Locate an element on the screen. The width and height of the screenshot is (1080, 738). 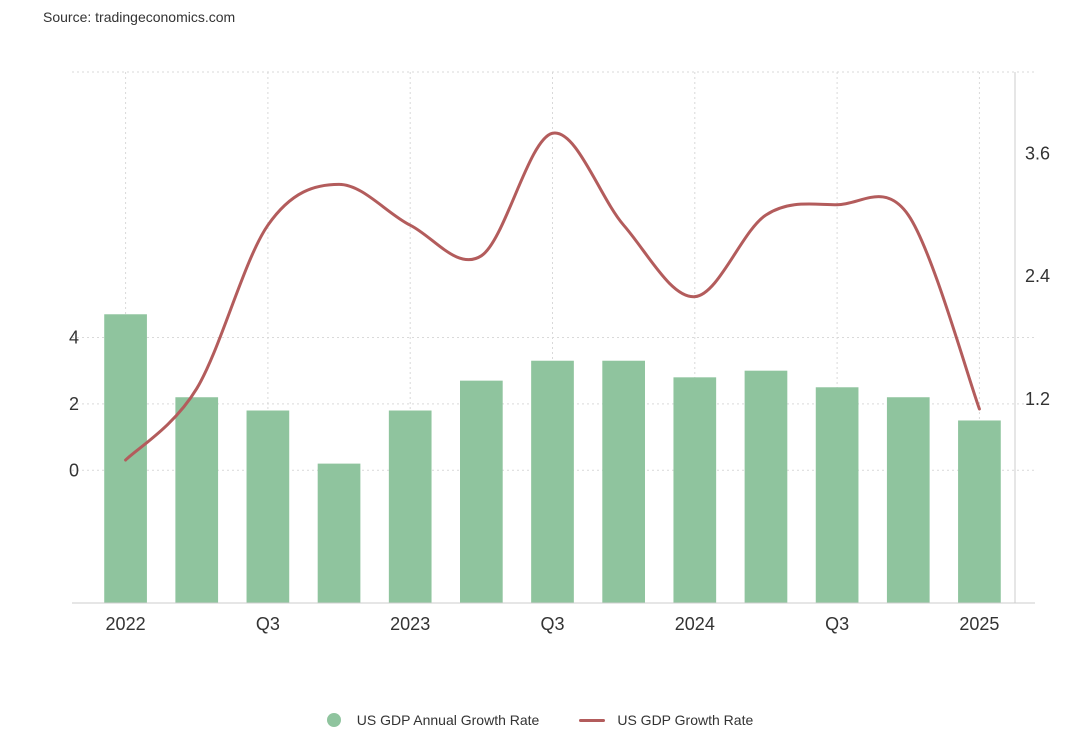
legend-item-bar: US GDP Annual Growth Rate is located at coordinates (433, 720).